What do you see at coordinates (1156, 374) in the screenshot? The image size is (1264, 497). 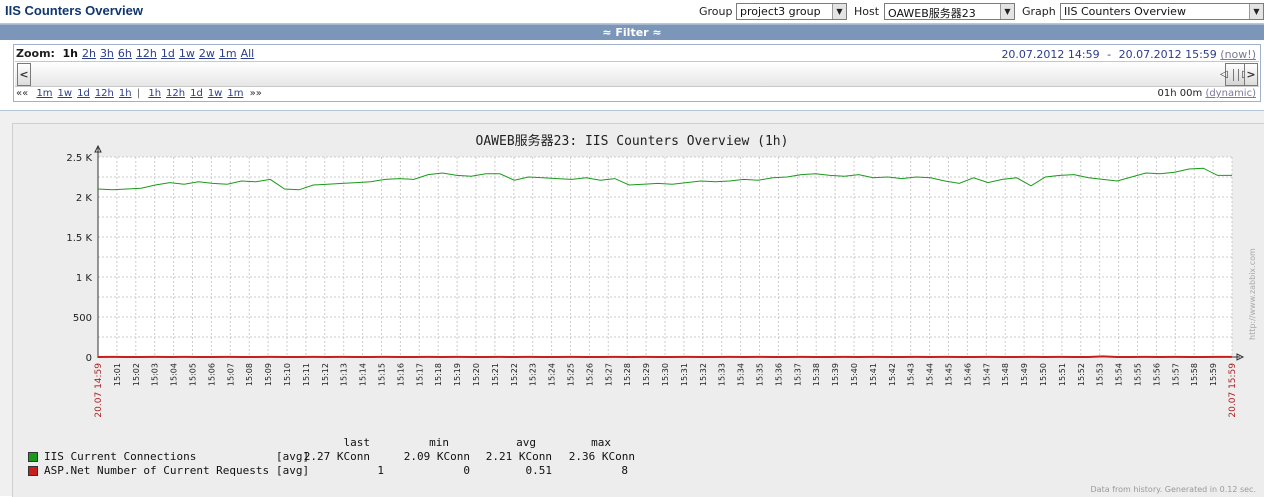 I see `x-tick-label: 15:56` at bounding box center [1156, 374].